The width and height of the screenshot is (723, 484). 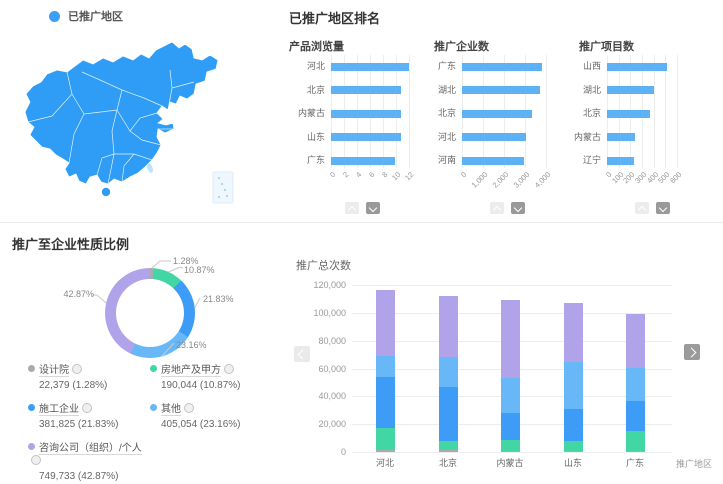 What do you see at coordinates (645, 126) in the screenshot?
I see `rank-chart: 推广项目数 0 100 200 300 400 500 600 山西 湖北 北京 内蒙古 辽宁` at bounding box center [645, 126].